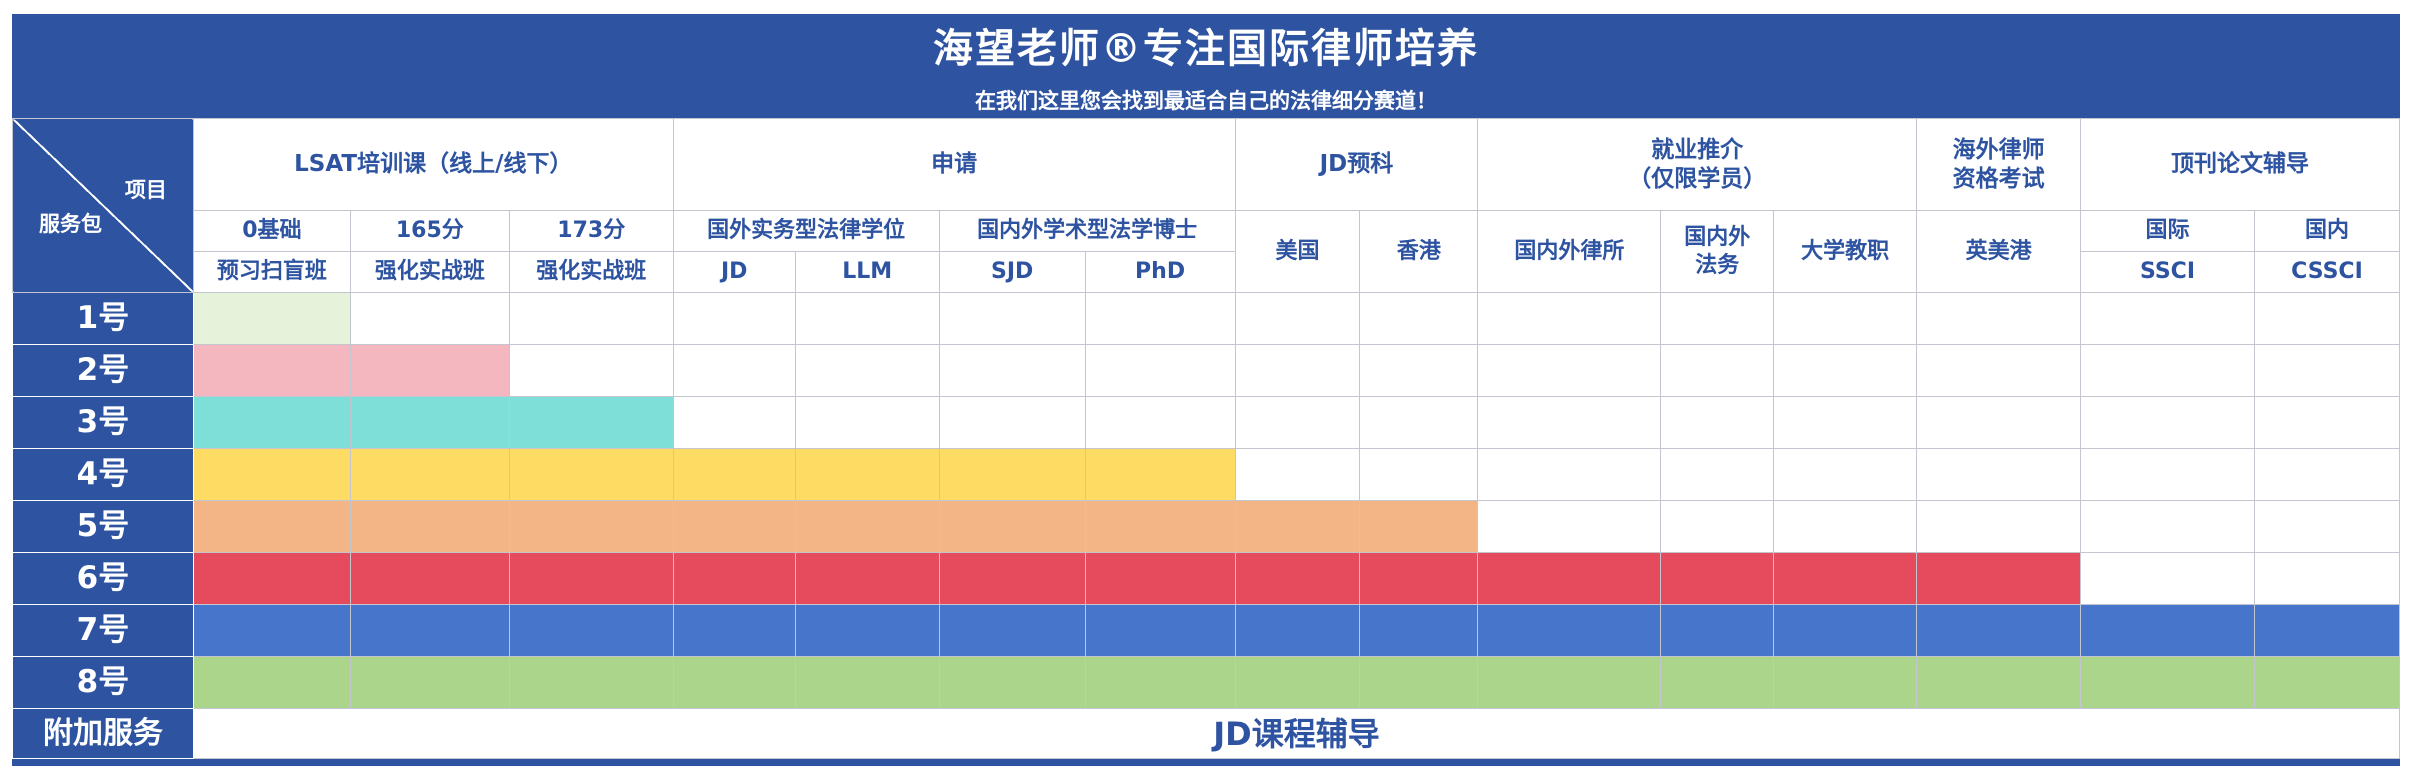 Image resolution: width=2414 pixels, height=780 pixels. I want to click on extra-service-label: 附加服务, so click(103, 733).